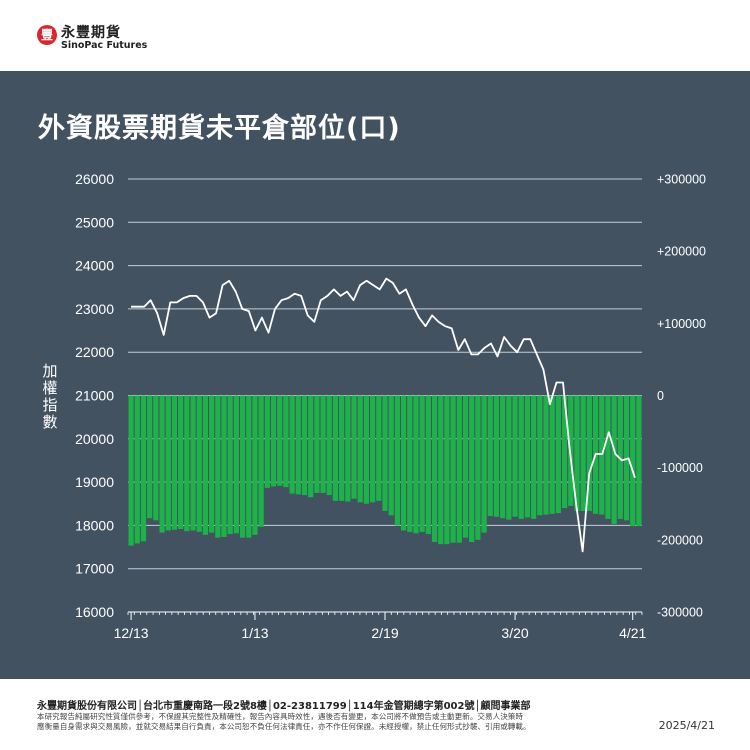 Image resolution: width=750 pixels, height=750 pixels. I want to click on right-tick-label: +300000, so click(681, 180).